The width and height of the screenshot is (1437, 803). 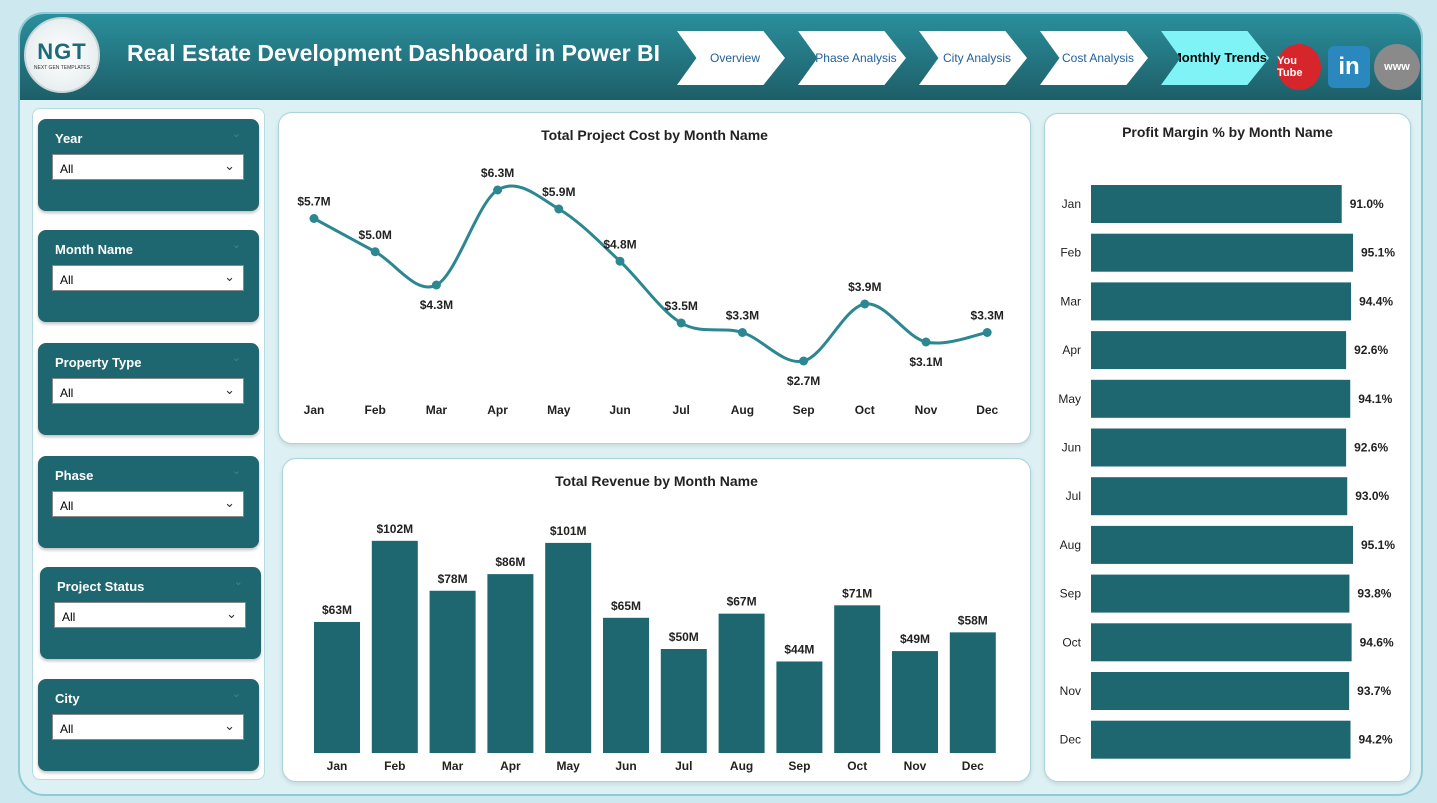 What do you see at coordinates (1375, 399) in the screenshot?
I see `data-label: 94.1%` at bounding box center [1375, 399].